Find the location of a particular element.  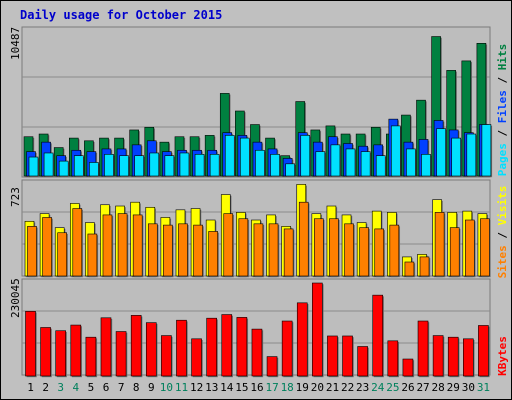

day-tick-label: 12 is located at coordinates (196, 387).